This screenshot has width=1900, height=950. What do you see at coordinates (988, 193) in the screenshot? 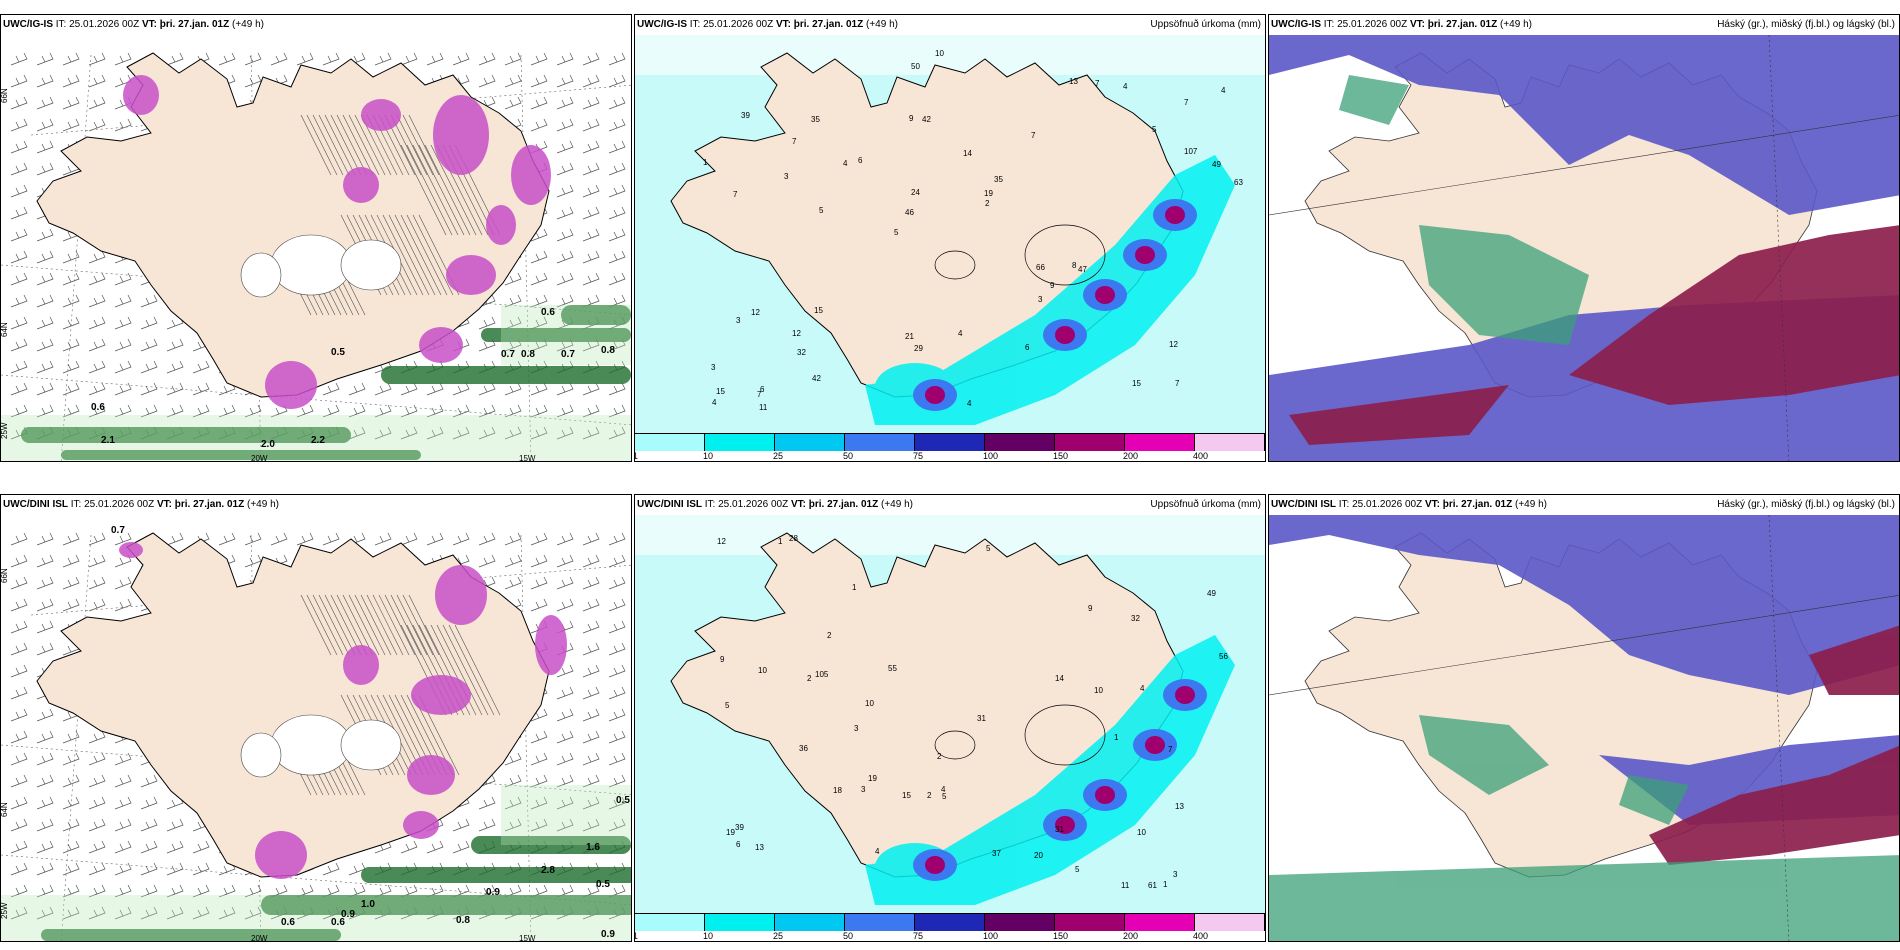
I see `precip-value: 19` at bounding box center [988, 193].